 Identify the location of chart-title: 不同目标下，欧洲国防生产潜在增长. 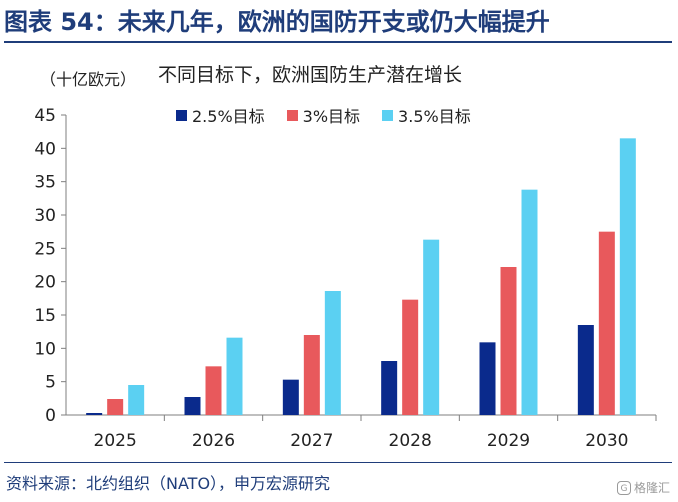
(310, 75).